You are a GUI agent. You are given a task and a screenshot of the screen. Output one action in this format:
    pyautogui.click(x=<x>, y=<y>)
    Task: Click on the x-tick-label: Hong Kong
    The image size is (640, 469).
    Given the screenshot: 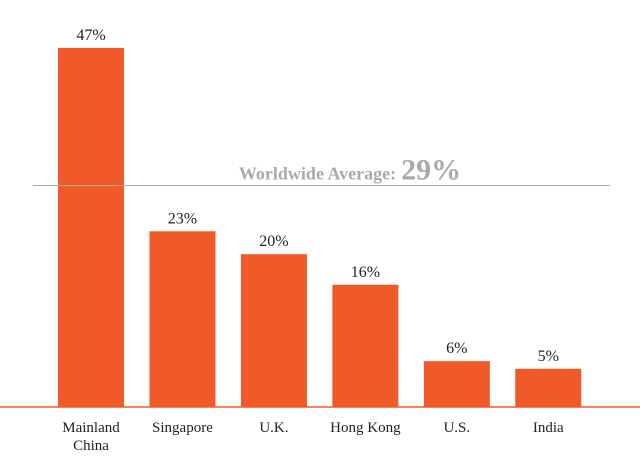 What is the action you would take?
    pyautogui.click(x=365, y=428)
    